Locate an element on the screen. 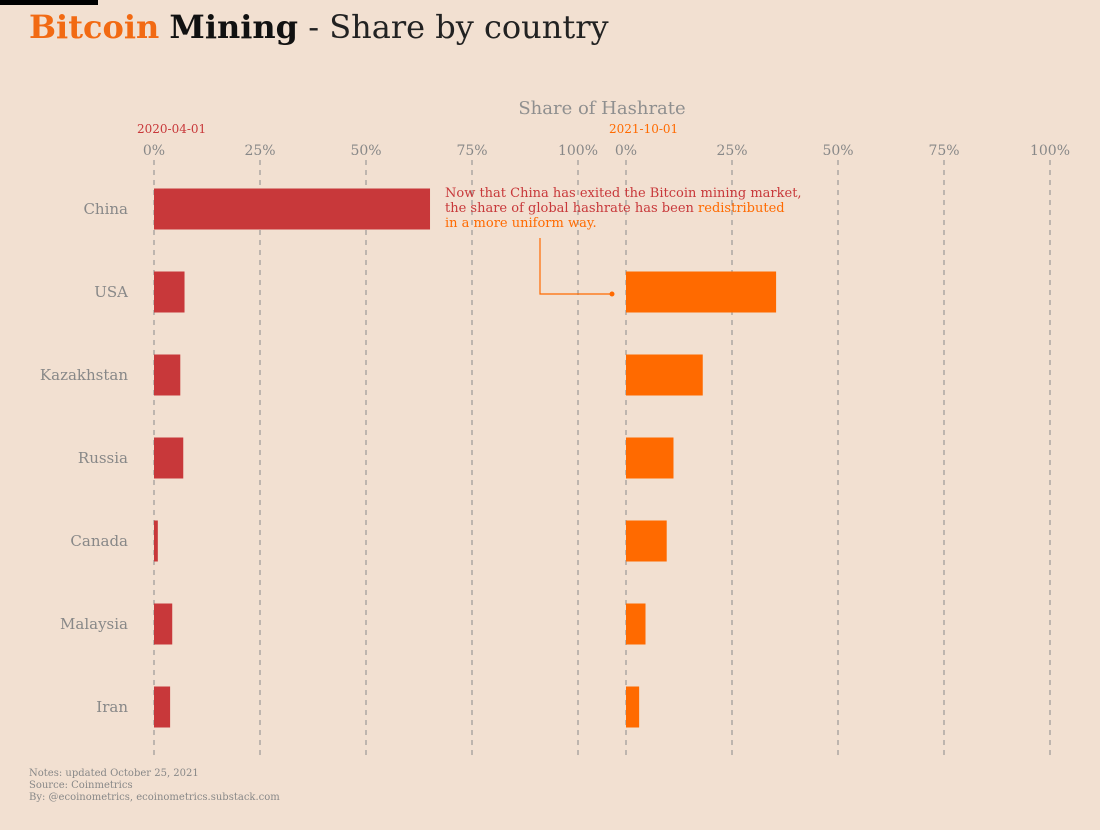  title-rest: - Share by country is located at coordinates (453, 27).